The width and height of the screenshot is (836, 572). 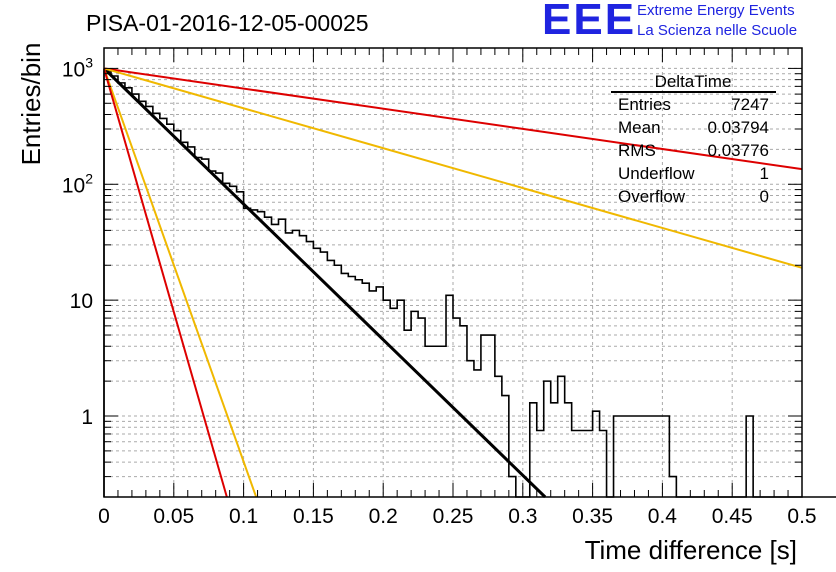 I want to click on y-tick-exponent: 3, so click(x=89, y=62).